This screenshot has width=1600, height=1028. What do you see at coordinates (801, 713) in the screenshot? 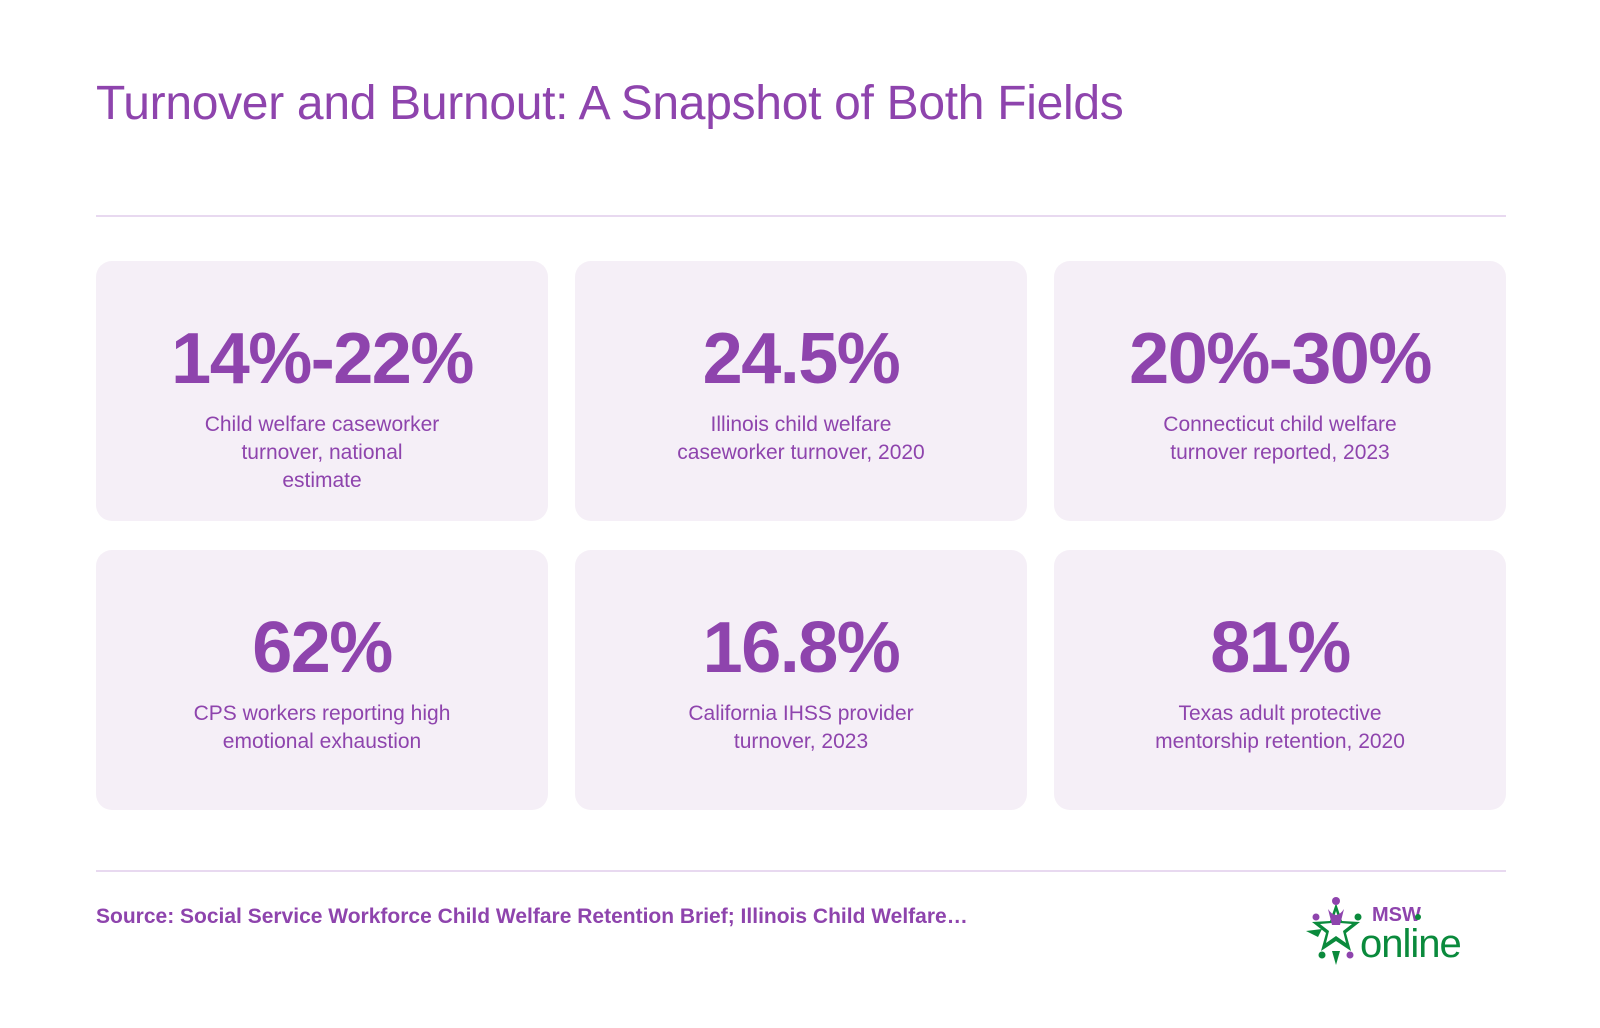
I see `stat-description-line: California IHSS provider` at bounding box center [801, 713].